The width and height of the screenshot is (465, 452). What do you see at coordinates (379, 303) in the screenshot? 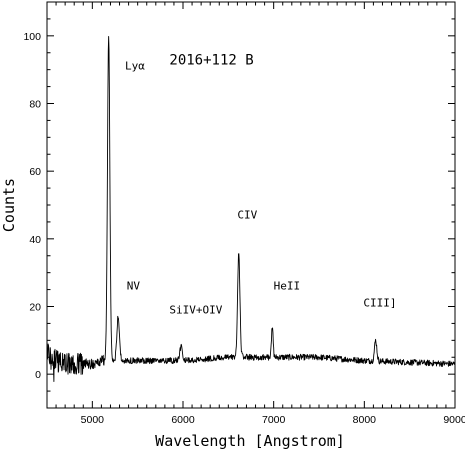
I see `emission-line-label: CIII]` at bounding box center [379, 303].